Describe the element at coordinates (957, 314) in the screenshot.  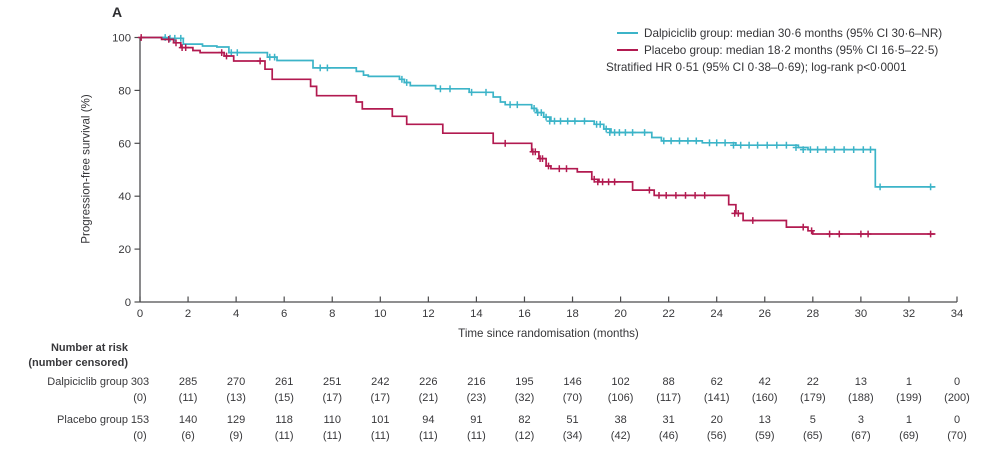
I see `x-tick-label: 34` at that location.